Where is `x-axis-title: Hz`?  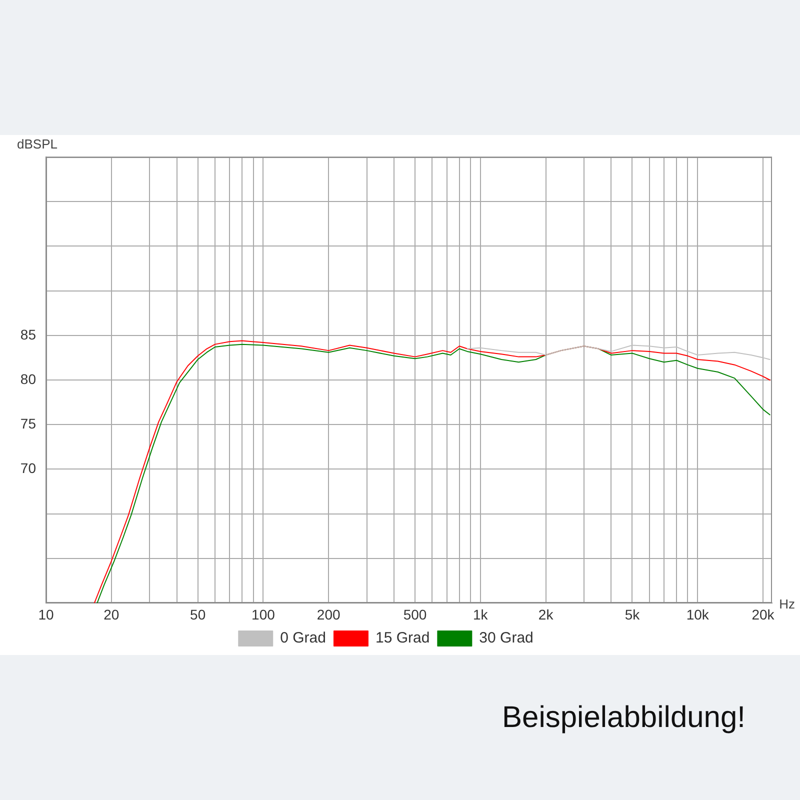
x-axis-title: Hz is located at coordinates (787, 604).